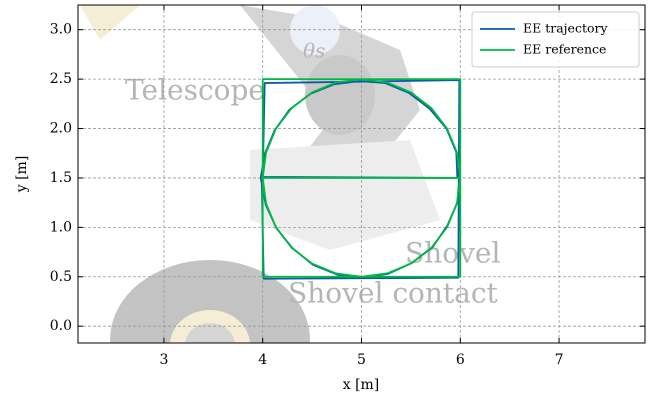 This screenshot has height=405, width=654. I want to click on annotation: Shovel, so click(452, 253).